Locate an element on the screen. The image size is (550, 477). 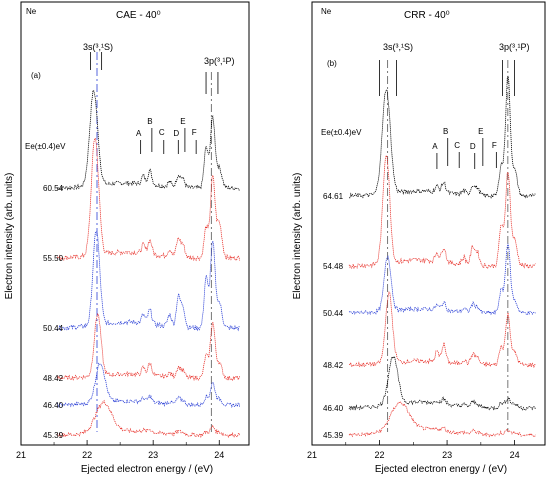
panel-b-tag: (b) is located at coordinates (332, 63).